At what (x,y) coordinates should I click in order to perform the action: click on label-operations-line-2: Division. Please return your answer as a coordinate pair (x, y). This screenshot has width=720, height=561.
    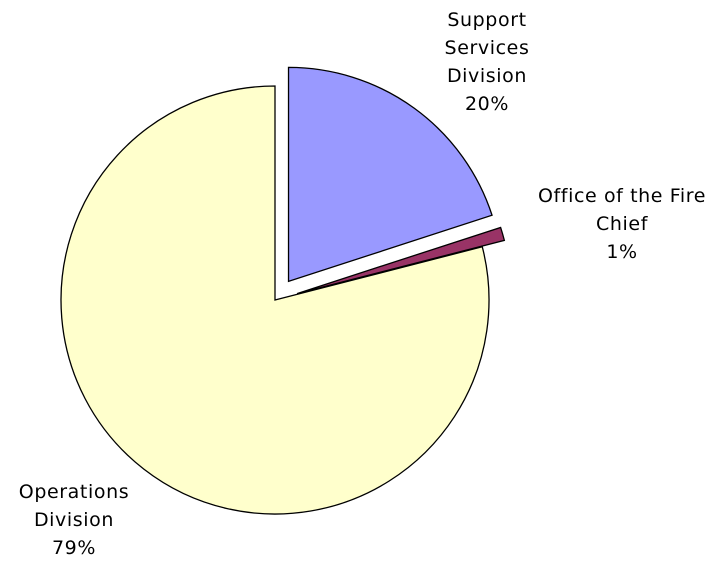
    Looking at the image, I should click on (74, 520).